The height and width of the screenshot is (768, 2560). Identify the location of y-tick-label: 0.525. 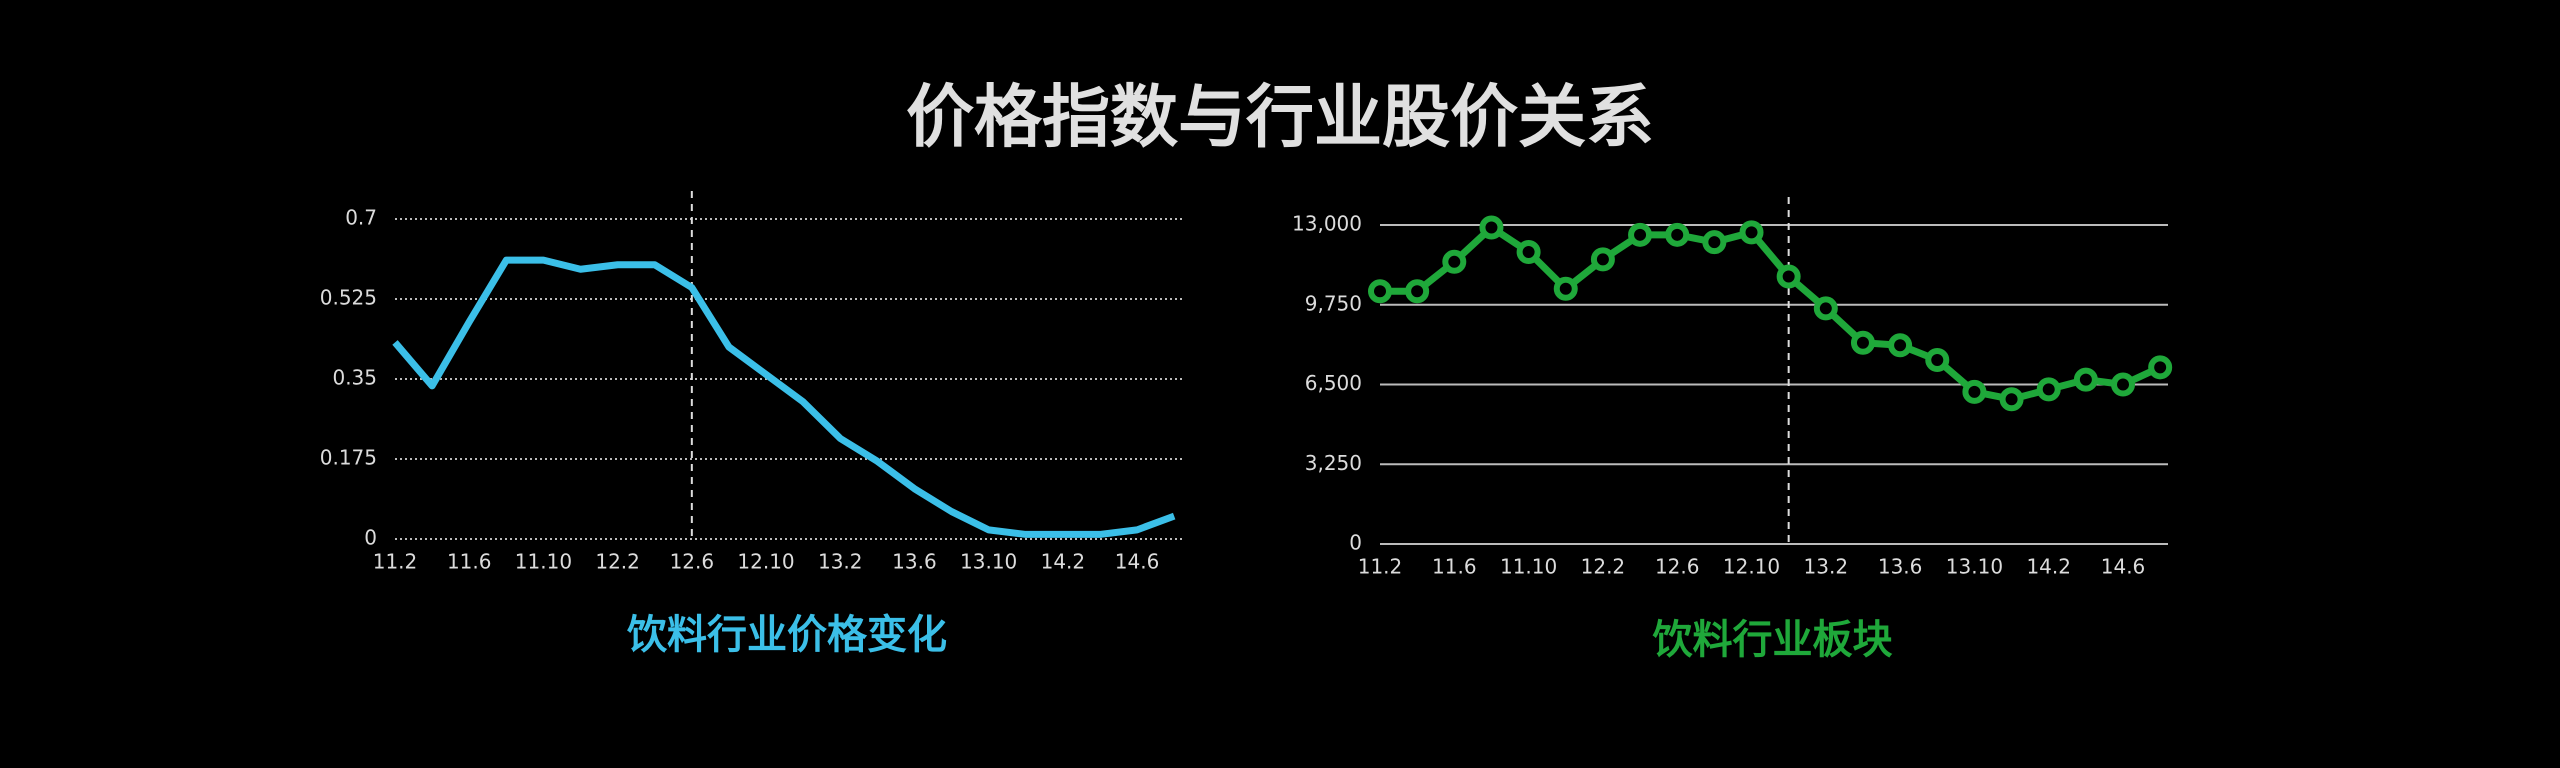
(348, 298).